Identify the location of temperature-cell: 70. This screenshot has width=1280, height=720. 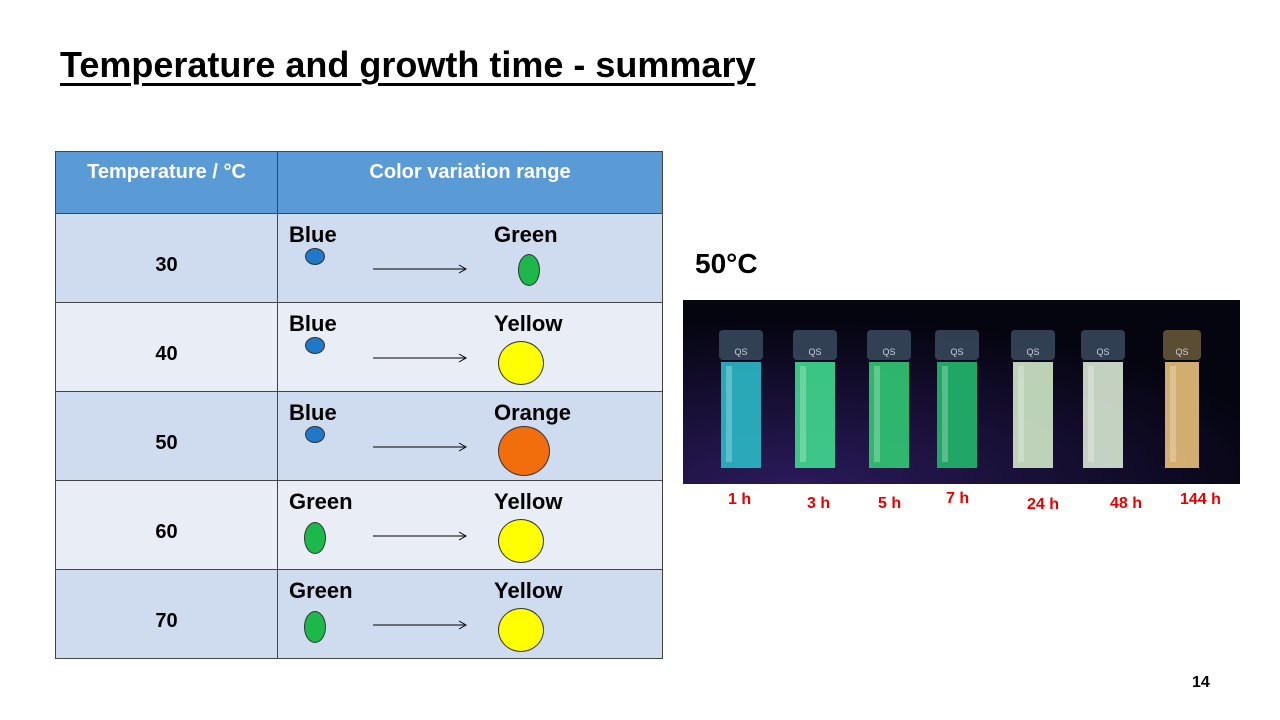
(166, 614).